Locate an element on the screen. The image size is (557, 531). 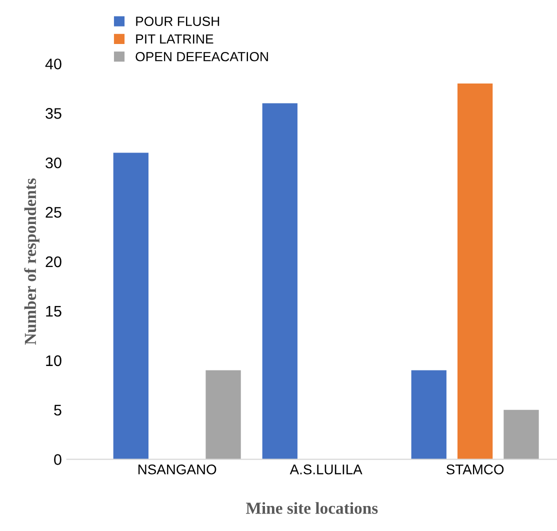
y-tick-label: 15 is located at coordinates (54, 311).